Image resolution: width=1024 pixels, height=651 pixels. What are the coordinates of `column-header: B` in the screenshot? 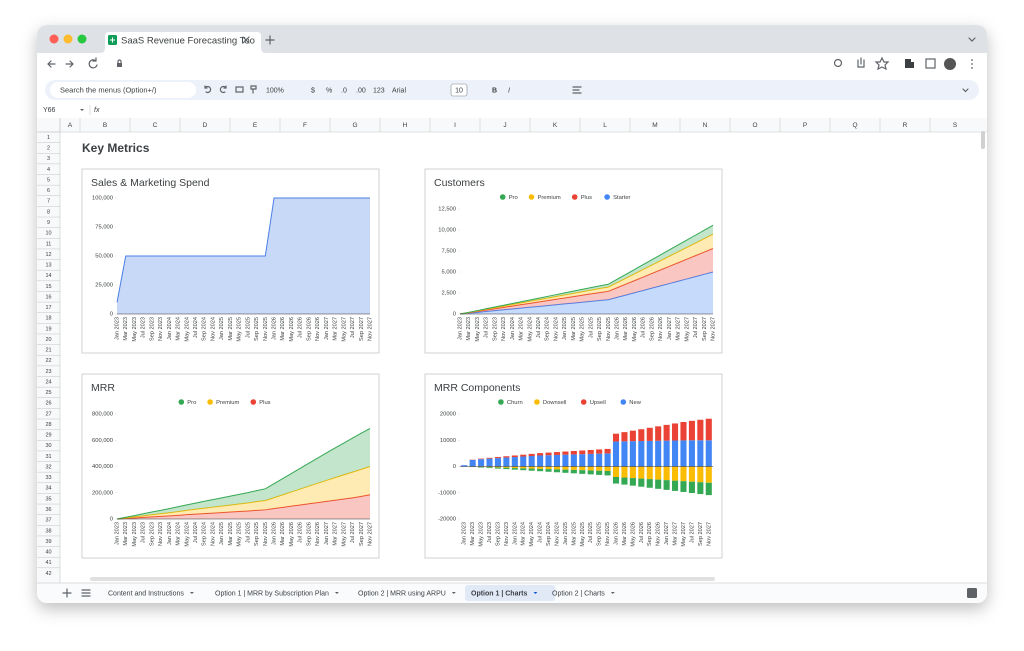 It's located at (105, 125).